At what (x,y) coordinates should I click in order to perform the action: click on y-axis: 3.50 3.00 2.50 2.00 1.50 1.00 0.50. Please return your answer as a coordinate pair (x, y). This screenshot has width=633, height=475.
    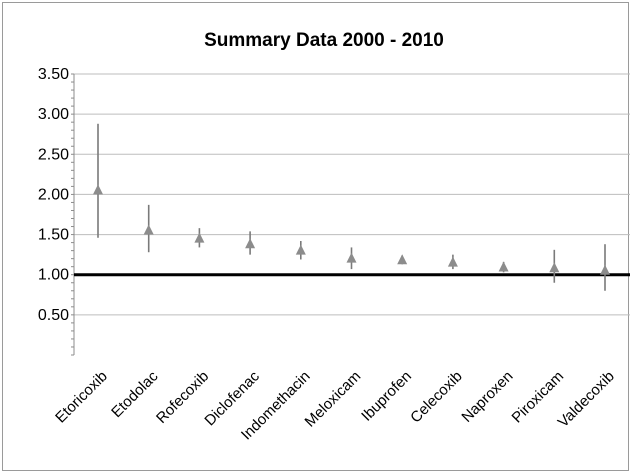
    Looking at the image, I should click on (56, 211).